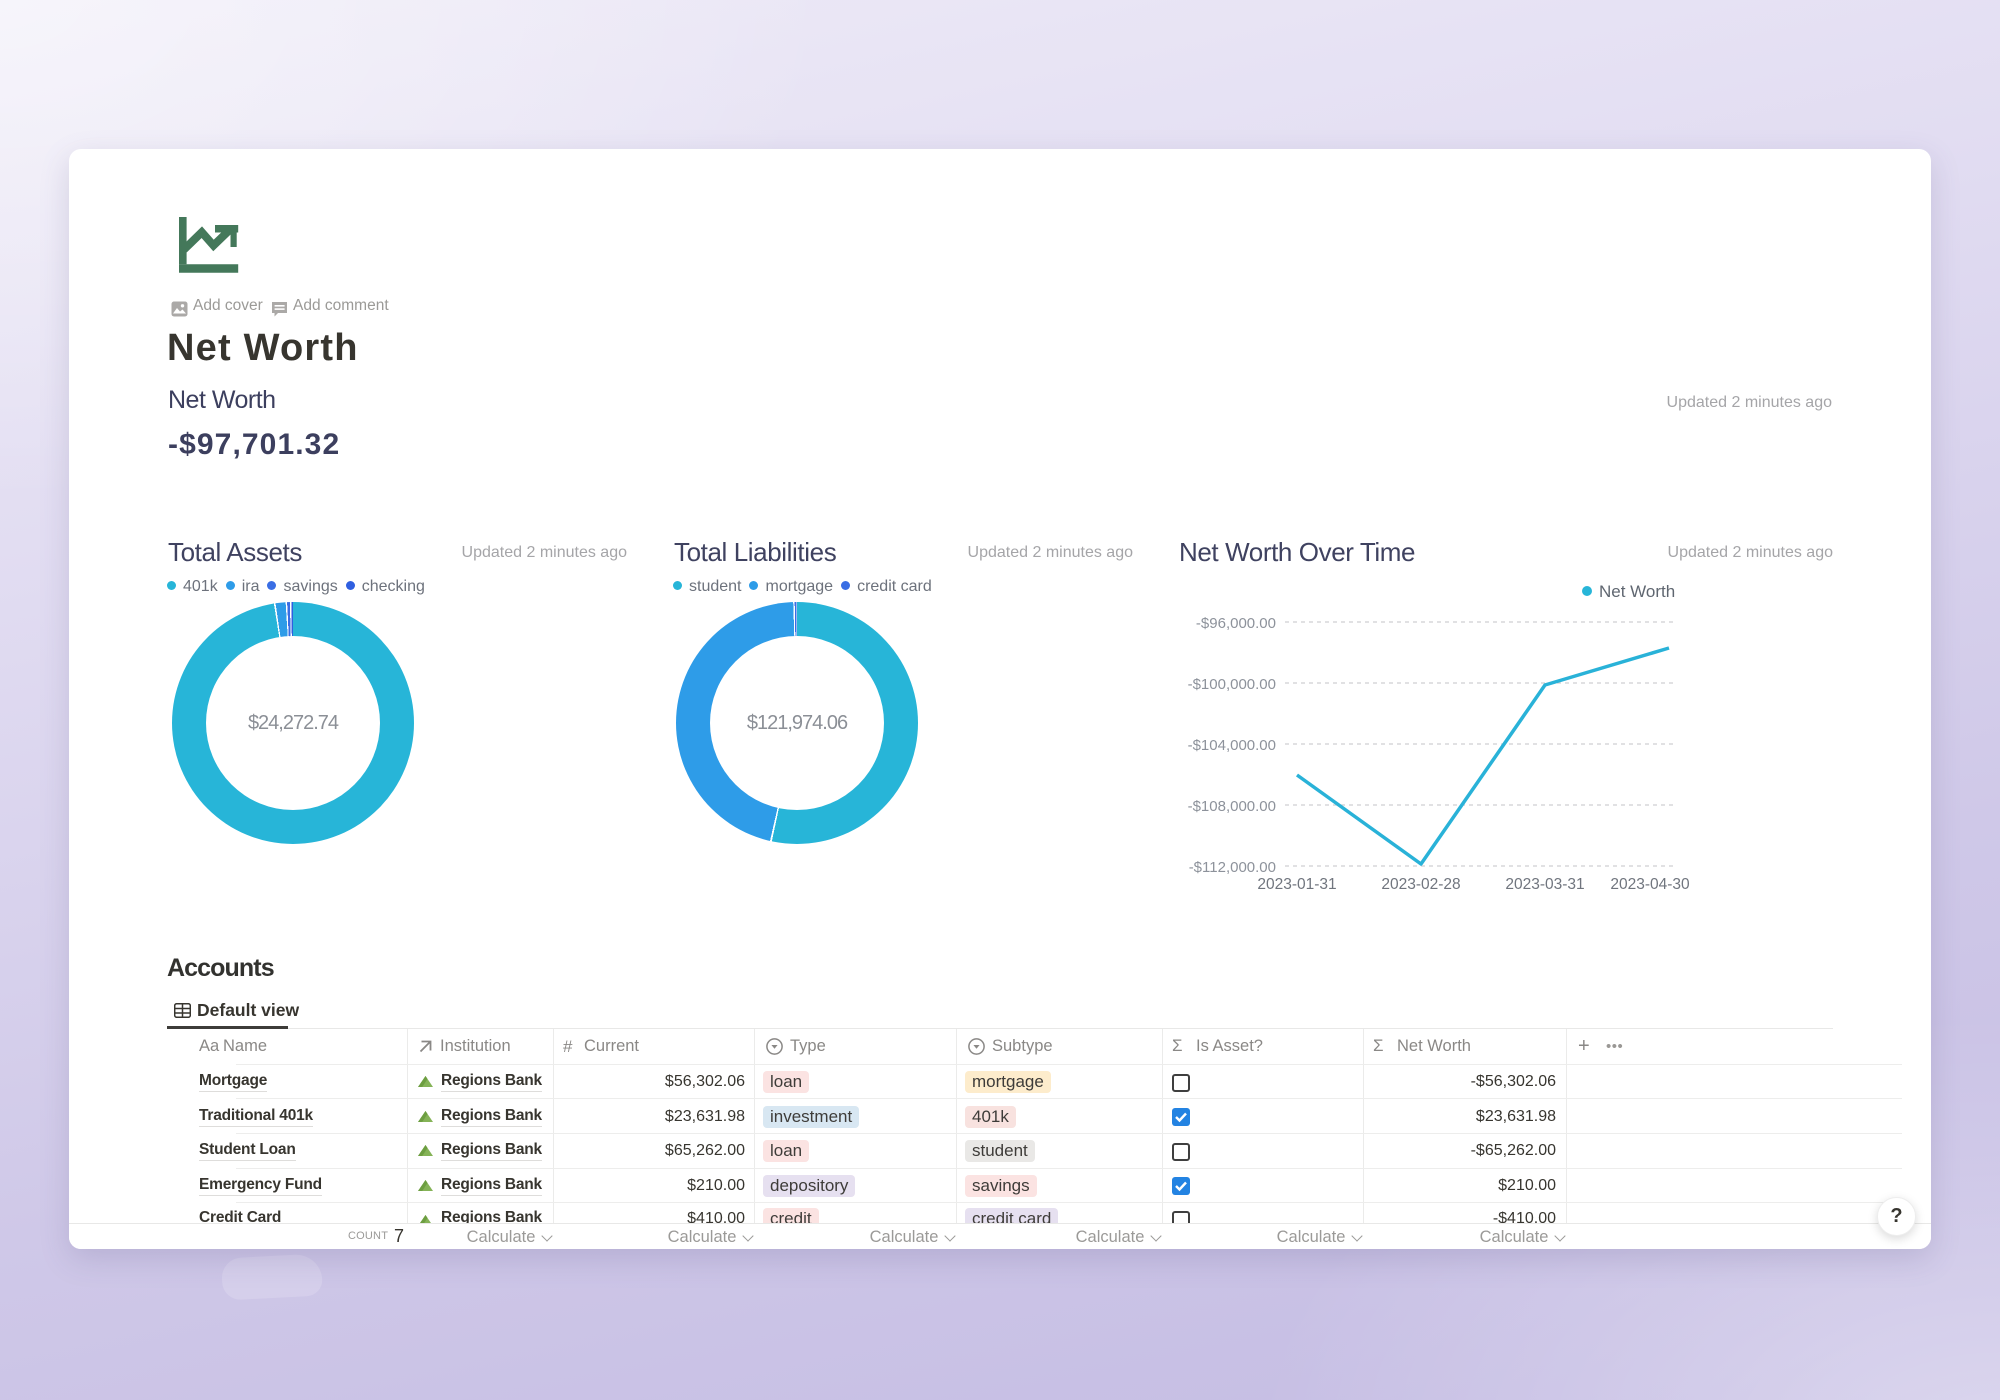 This screenshot has height=1400, width=2000. I want to click on svg-text: 2023-04-30, so click(1650, 884).